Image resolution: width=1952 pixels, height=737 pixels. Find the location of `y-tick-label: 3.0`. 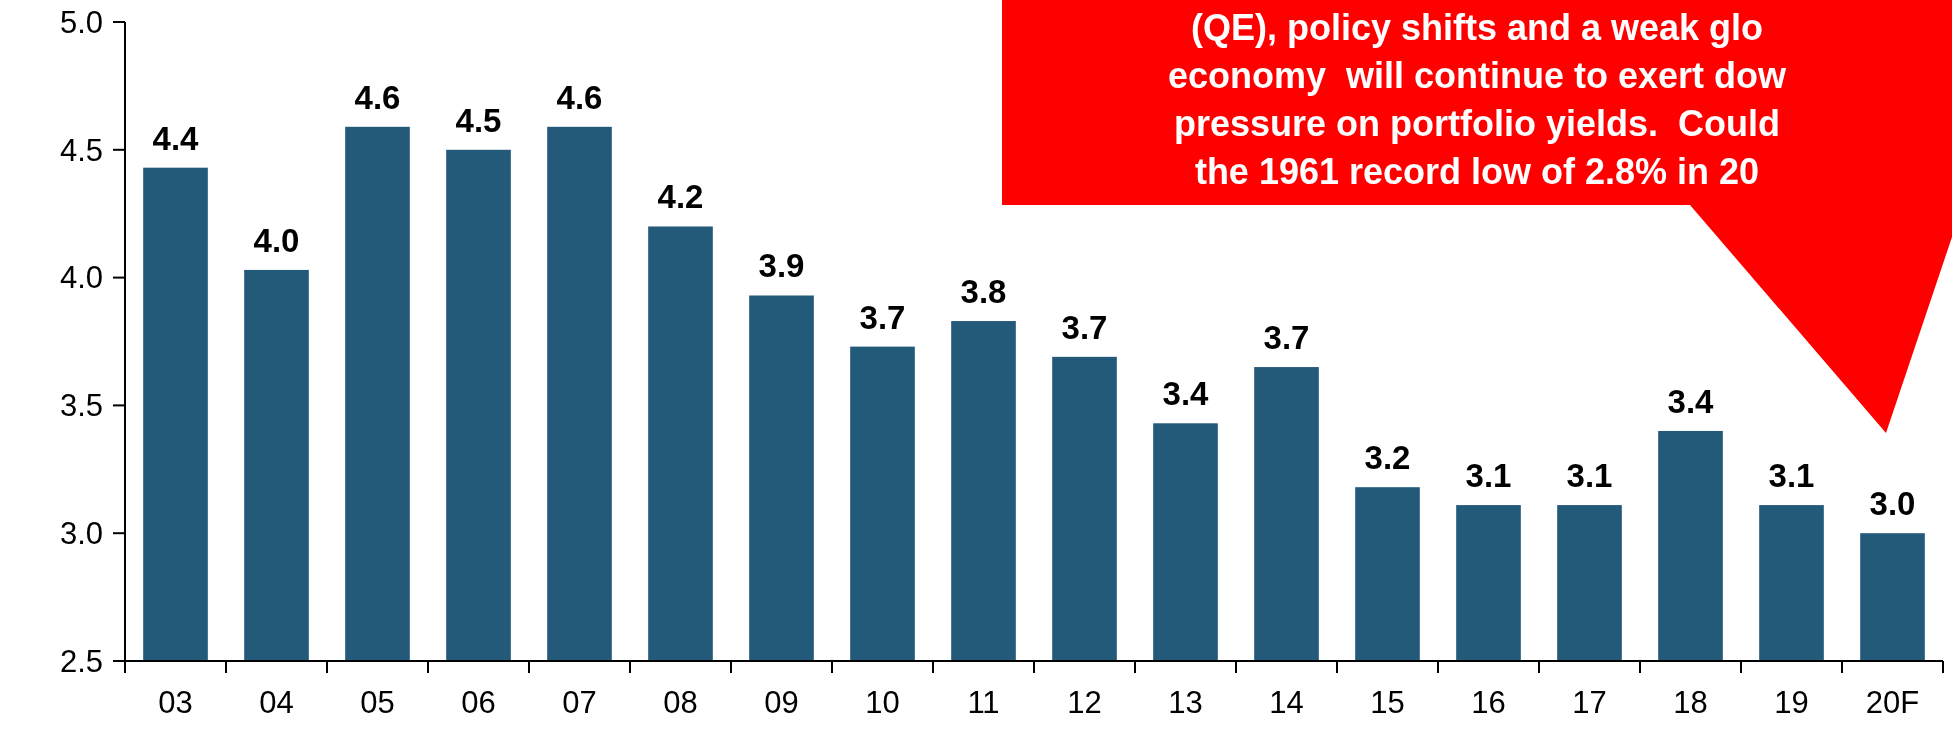

y-tick-label: 3.0 is located at coordinates (81, 534).